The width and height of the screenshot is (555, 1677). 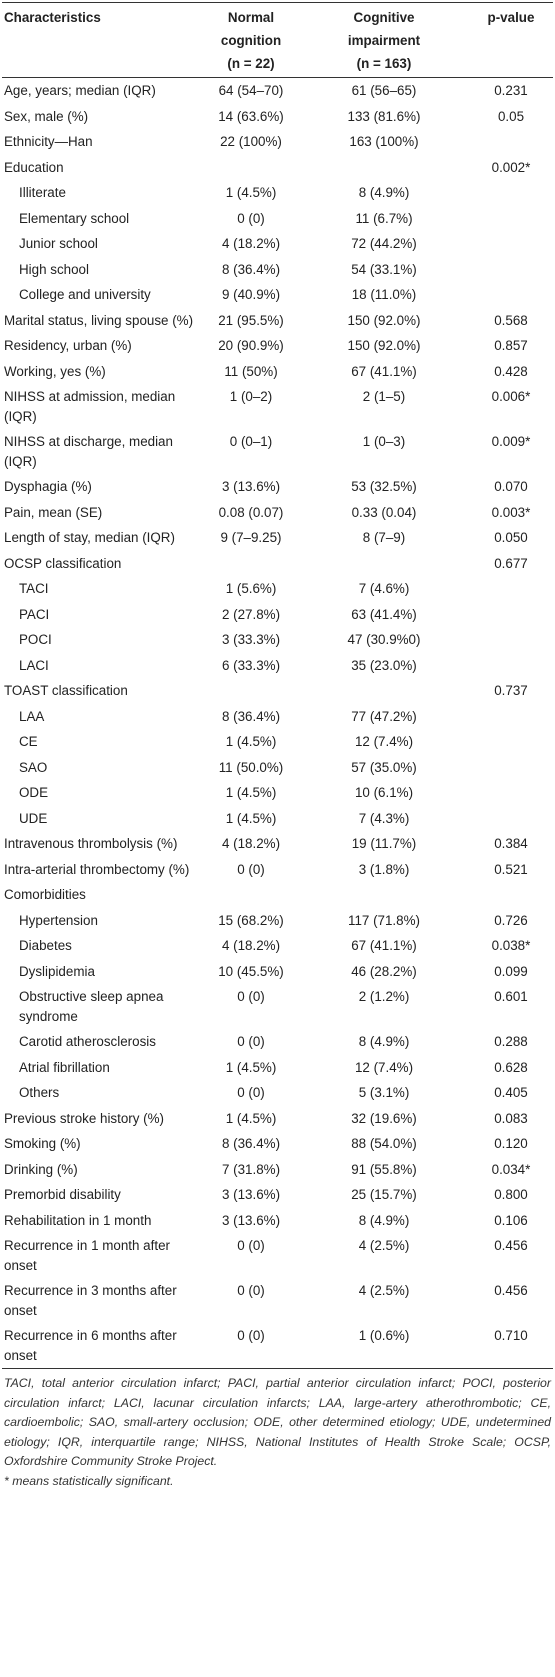 I want to click on row-label: Dysphagia (%), so click(x=48, y=486).